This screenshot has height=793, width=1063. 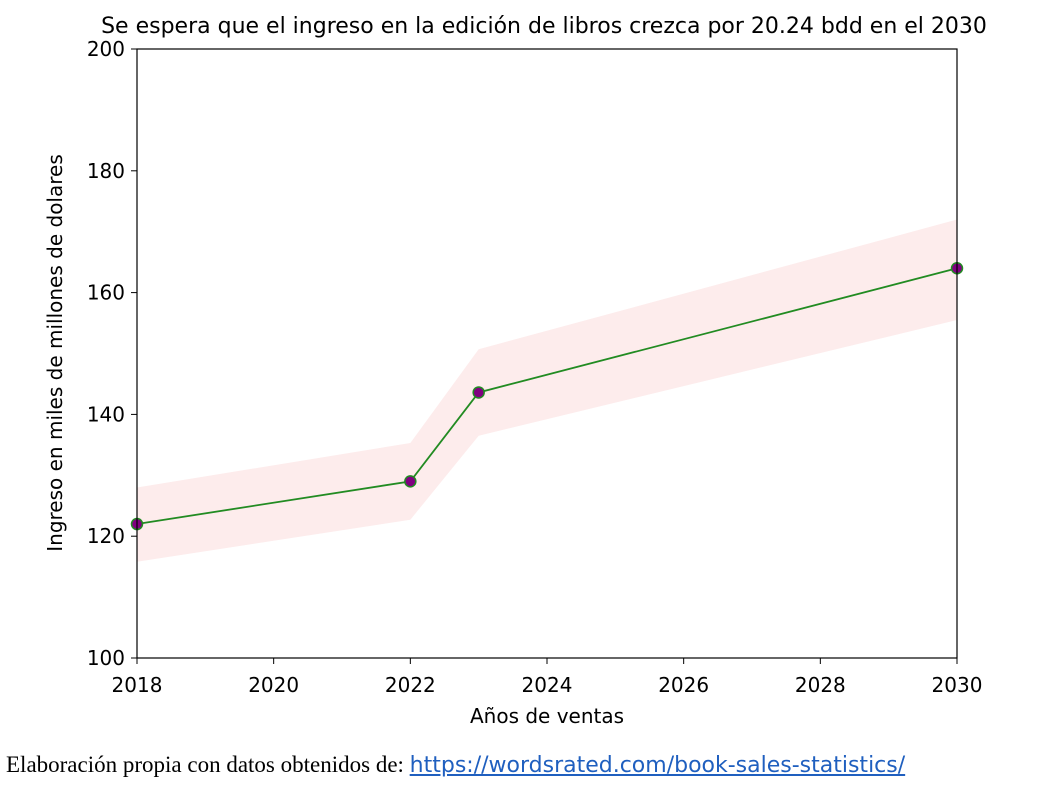 What do you see at coordinates (410, 685) in the screenshot?
I see `x-tick-label: 2022` at bounding box center [410, 685].